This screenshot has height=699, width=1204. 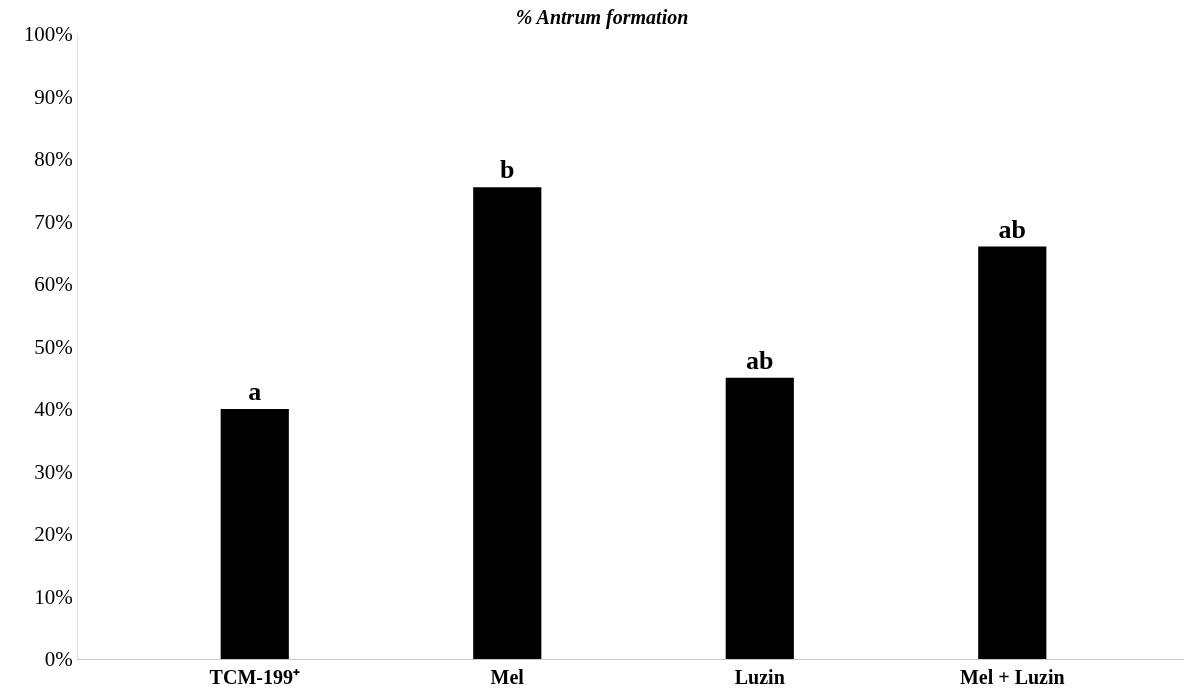 What do you see at coordinates (1012, 677) in the screenshot?
I see `x-tick-label: Mel + Luzin` at bounding box center [1012, 677].